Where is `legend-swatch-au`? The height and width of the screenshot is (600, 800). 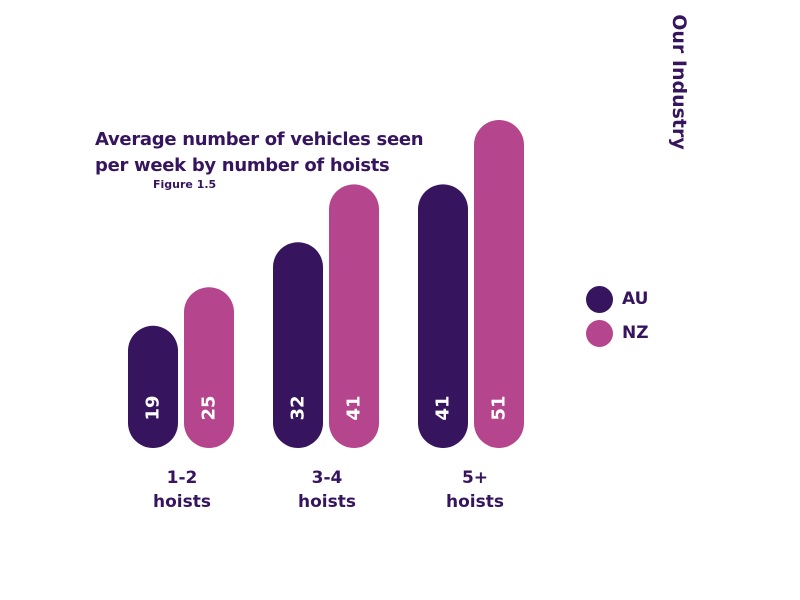
legend-swatch-au is located at coordinates (599, 299).